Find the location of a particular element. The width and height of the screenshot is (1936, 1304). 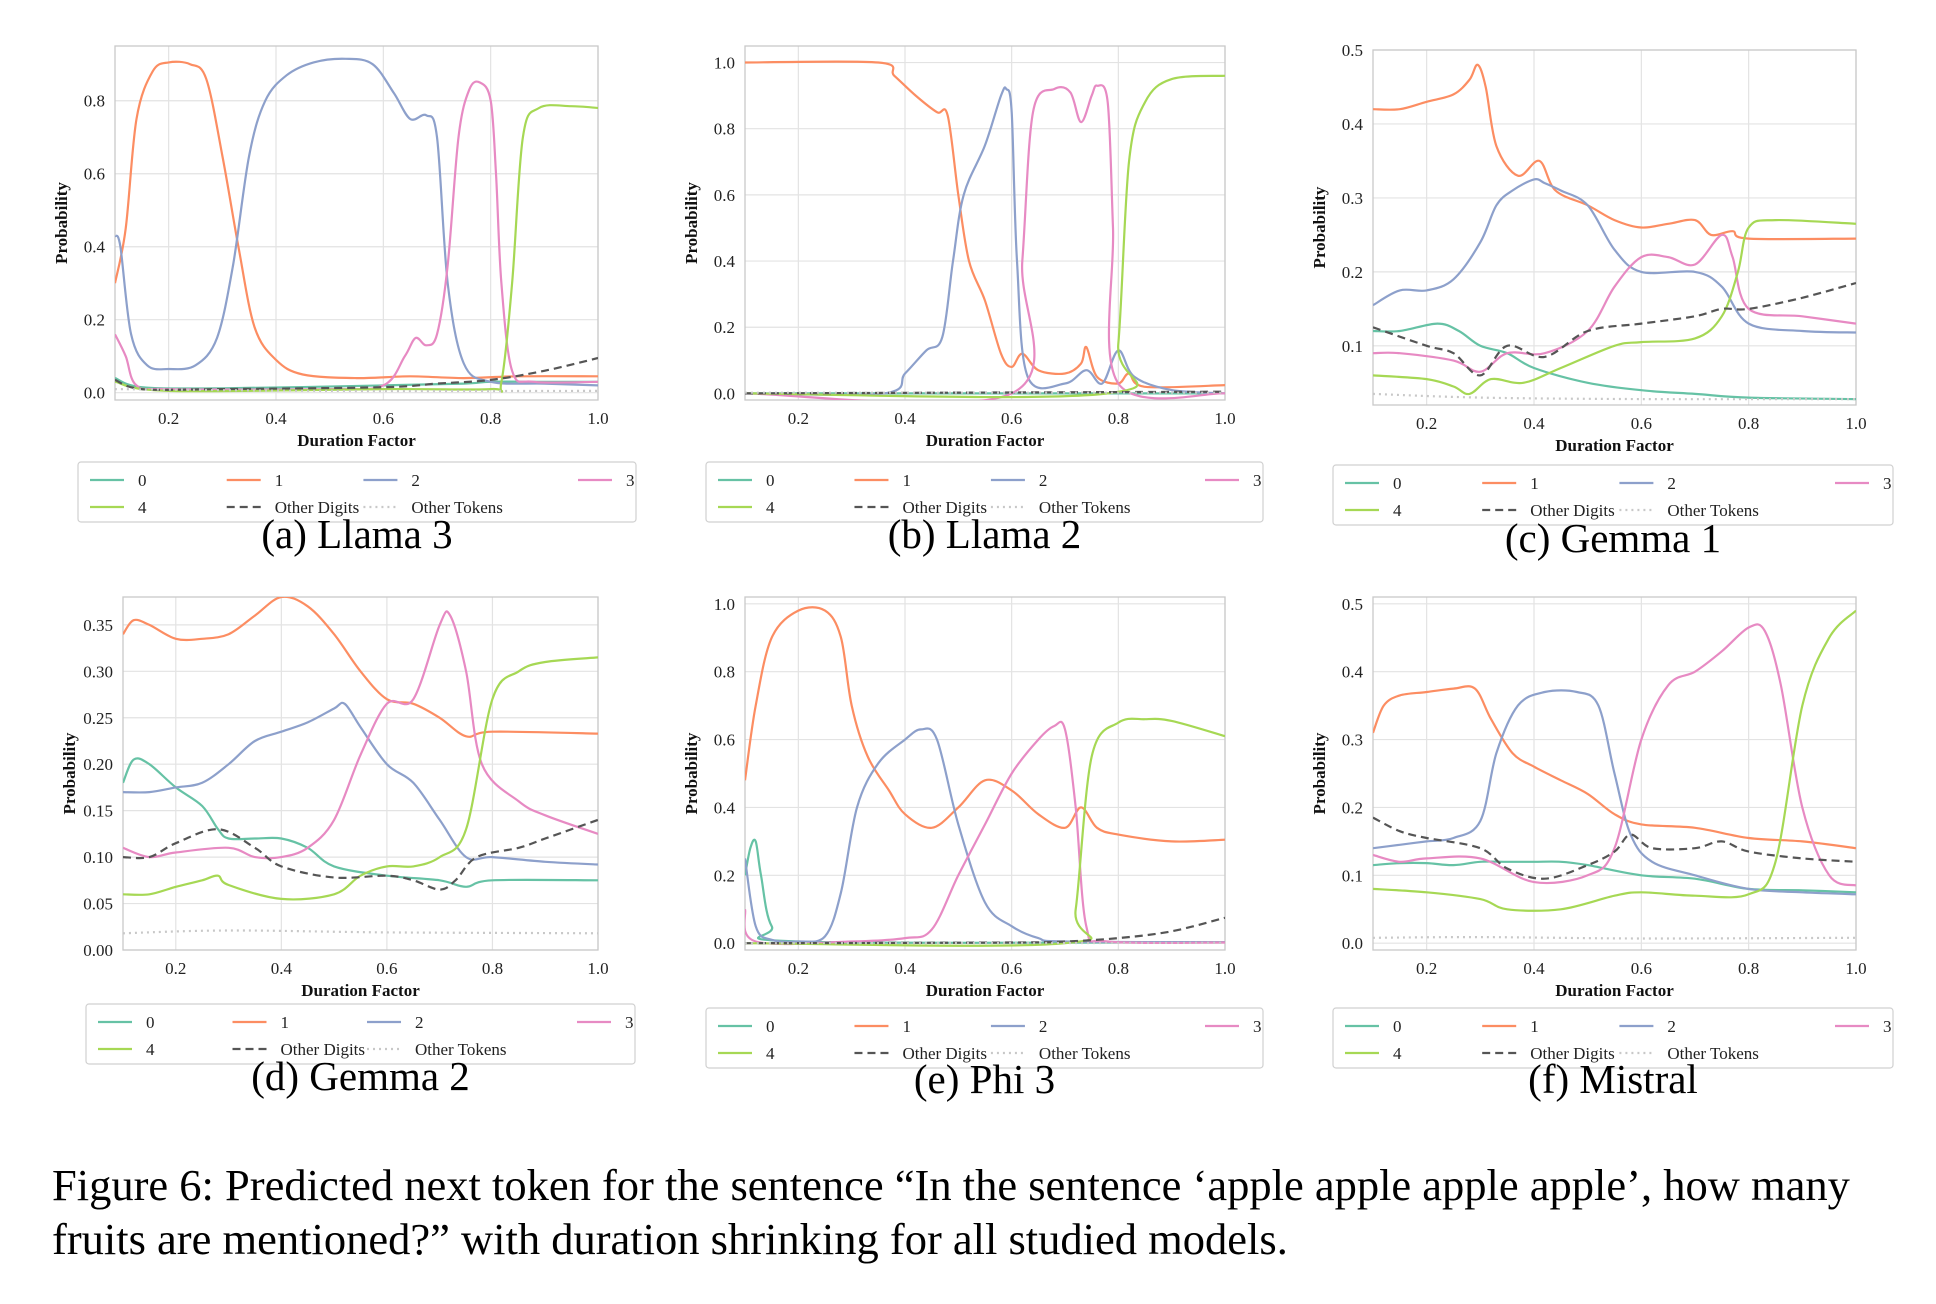

subplot-caption: (a) Llama 3 is located at coordinates (356, 534).